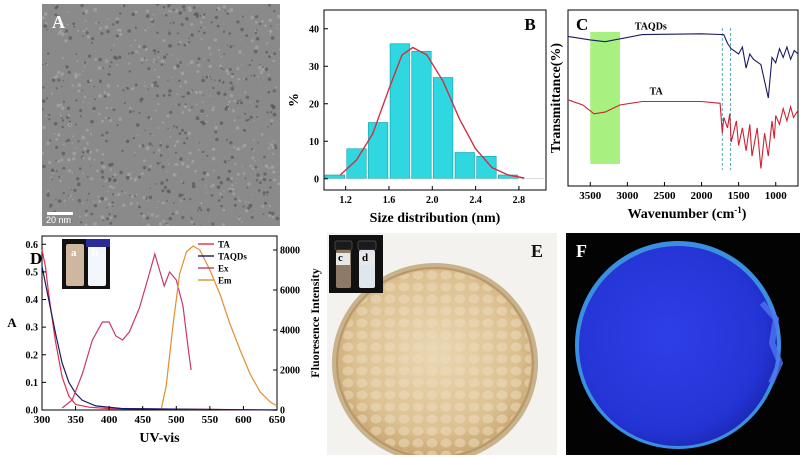 The width and height of the screenshot is (803, 458). Describe the element at coordinates (176, 420) in the screenshot. I see `x-tick-label: 500` at that location.